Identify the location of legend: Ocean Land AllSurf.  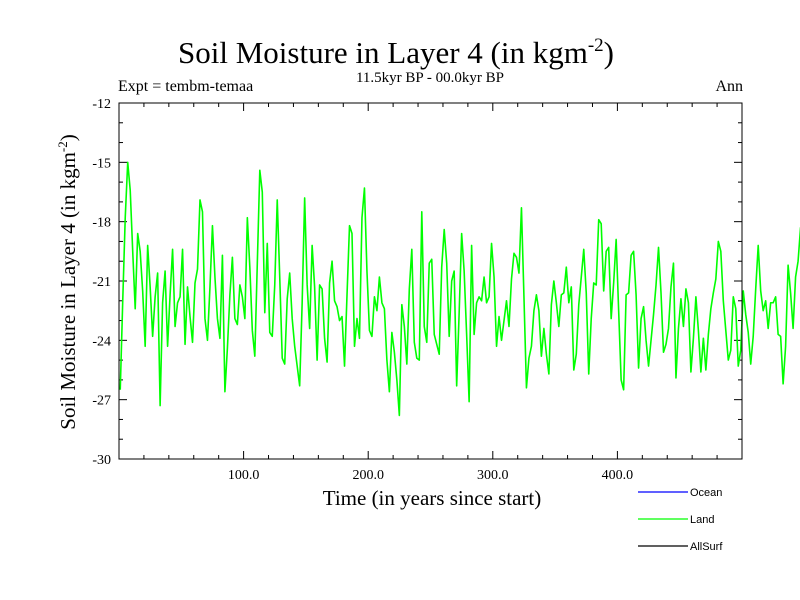
(680, 520).